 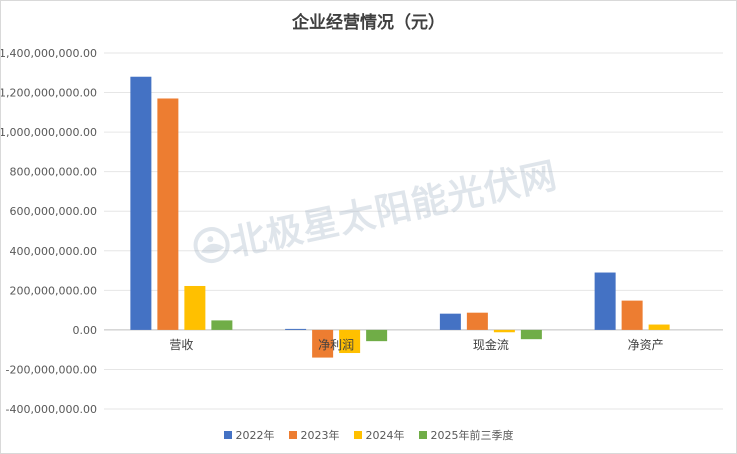 I want to click on legend-label: 2025年前三季度, so click(x=472, y=435).